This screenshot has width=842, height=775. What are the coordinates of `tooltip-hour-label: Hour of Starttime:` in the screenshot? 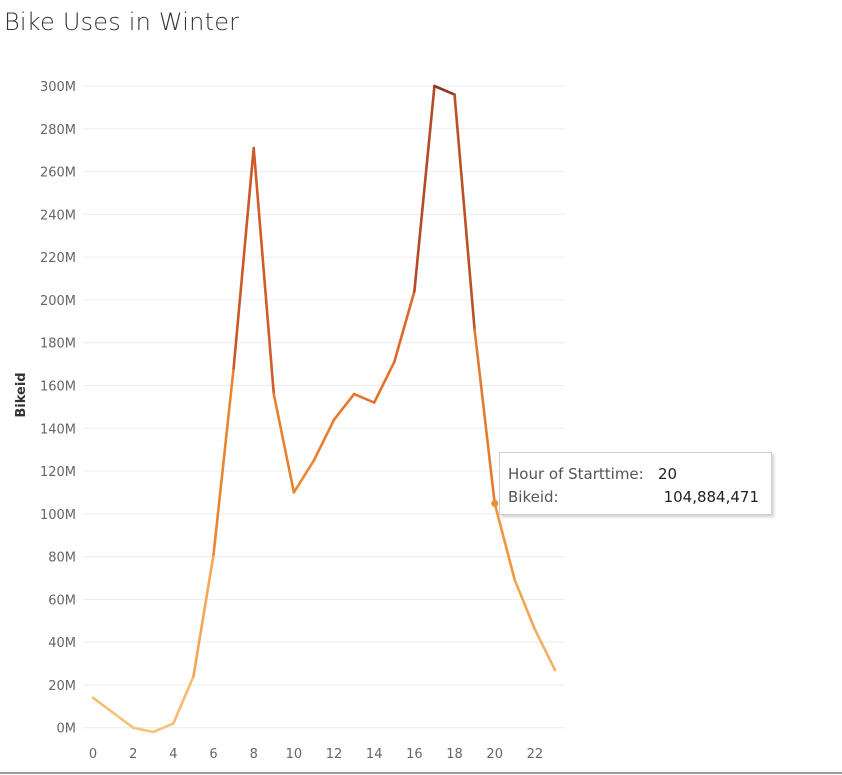 It's located at (576, 474).